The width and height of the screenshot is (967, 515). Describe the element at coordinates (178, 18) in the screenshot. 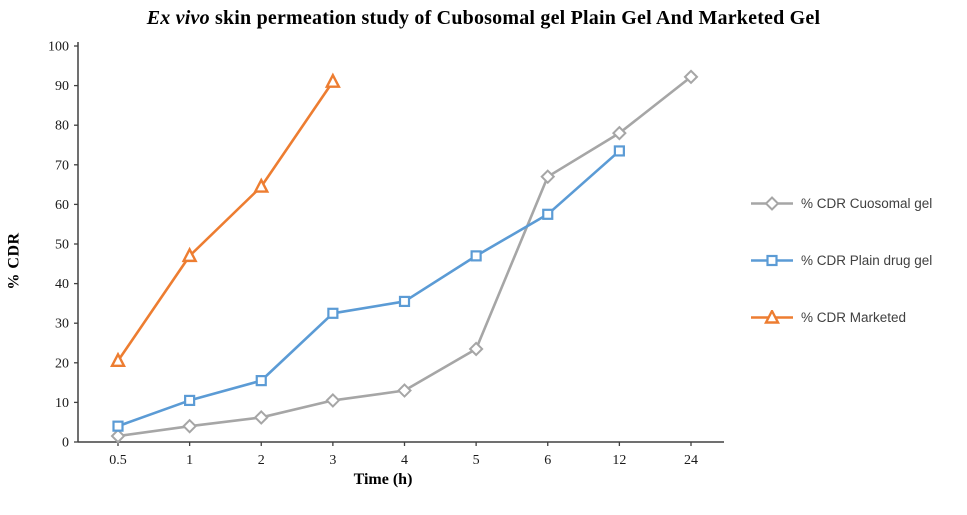

I see `chart-title-italic: Ex vivo` at that location.